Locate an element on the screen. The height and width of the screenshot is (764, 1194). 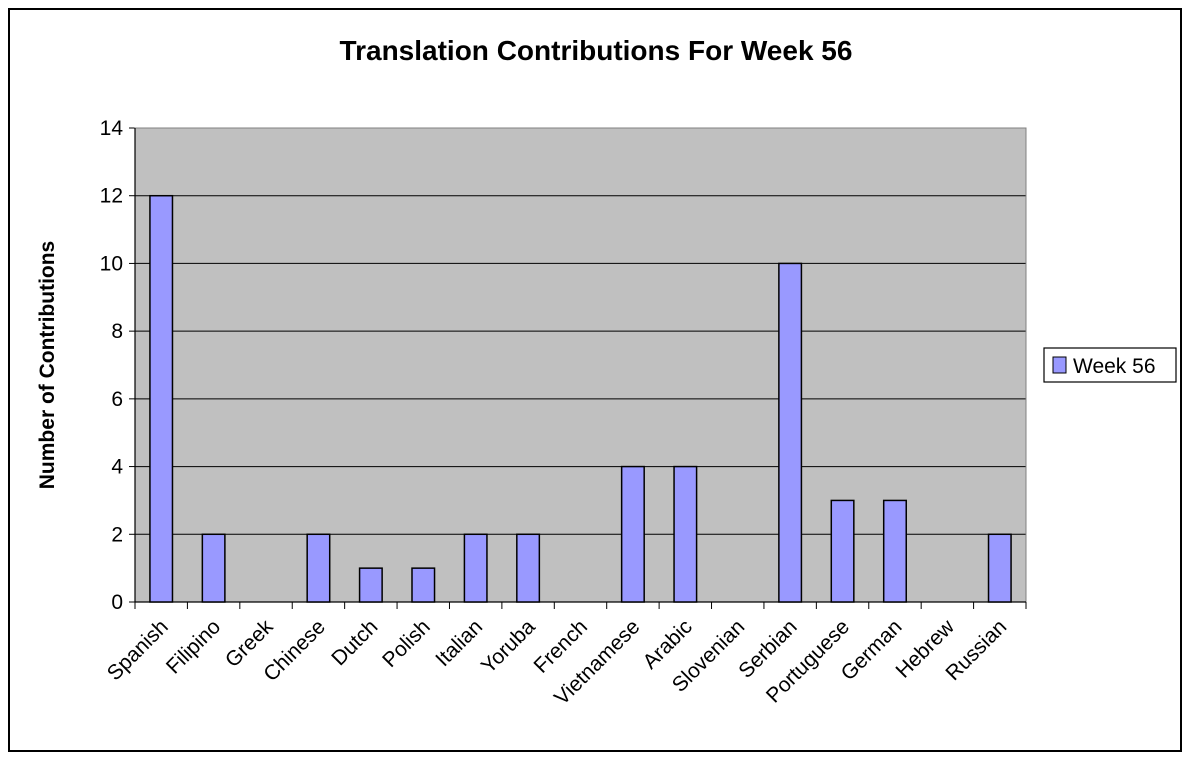
legend-label: Week 56 is located at coordinates (1114, 366).